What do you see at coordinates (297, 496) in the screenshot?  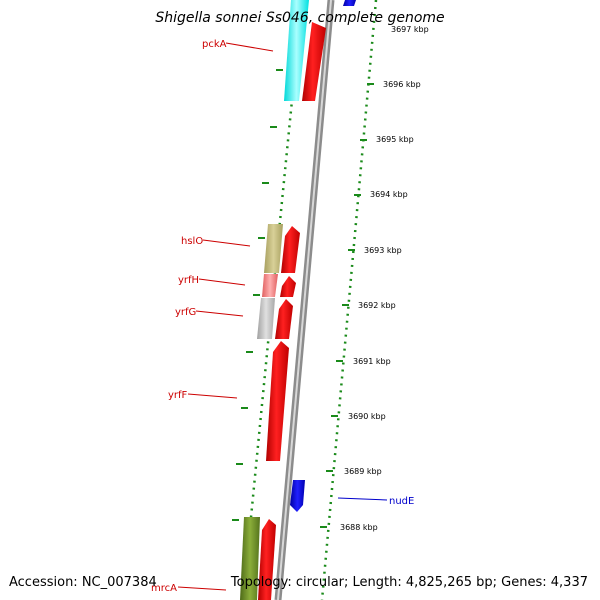 I see `gene-arrow-nudE` at bounding box center [297, 496].